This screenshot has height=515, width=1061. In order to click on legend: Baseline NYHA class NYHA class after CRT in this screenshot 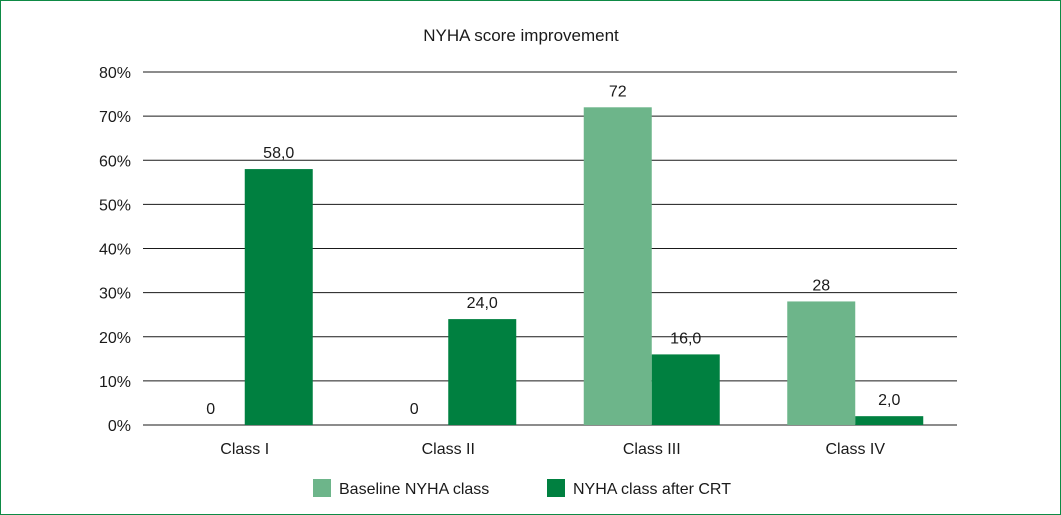, I will do `click(522, 488)`.